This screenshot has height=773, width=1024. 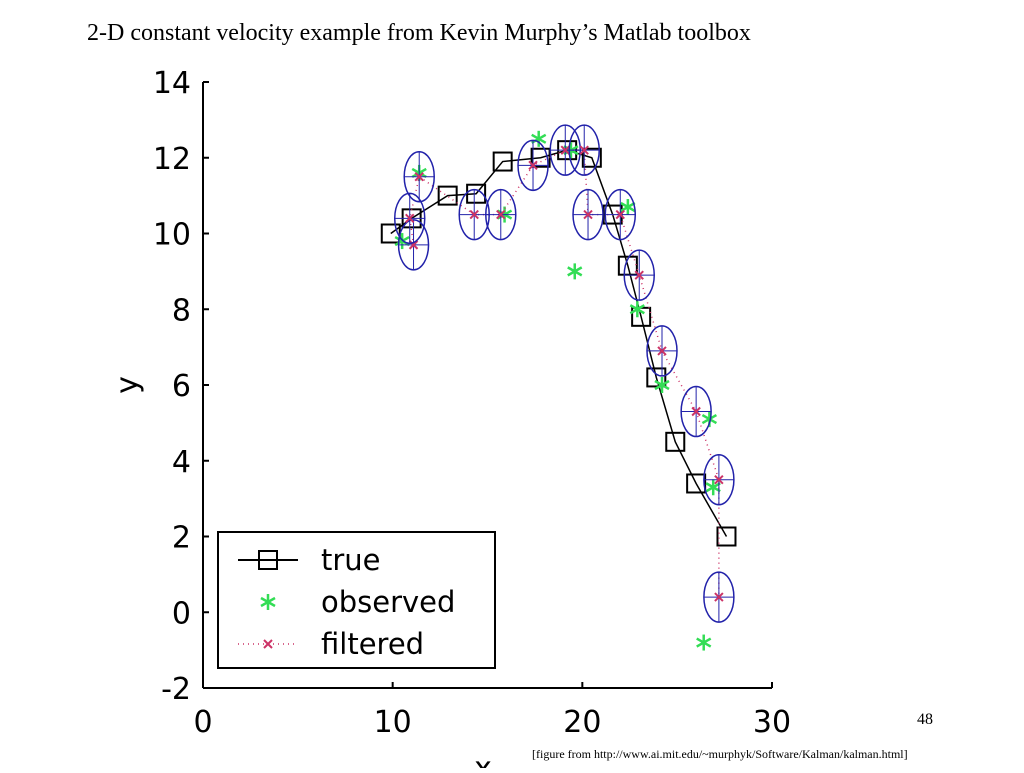 I want to click on y-tick-label: 10, so click(x=172, y=235).